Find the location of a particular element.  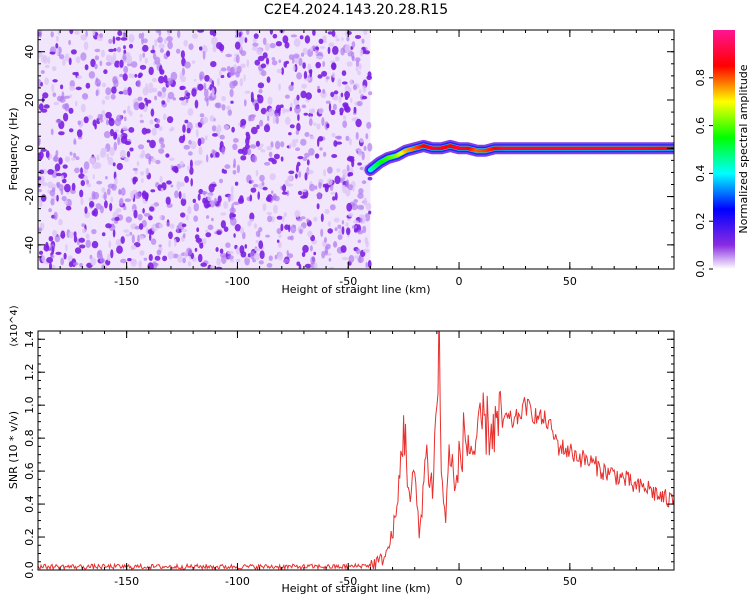

x-tick-label: -50 is located at coordinates (348, 281).